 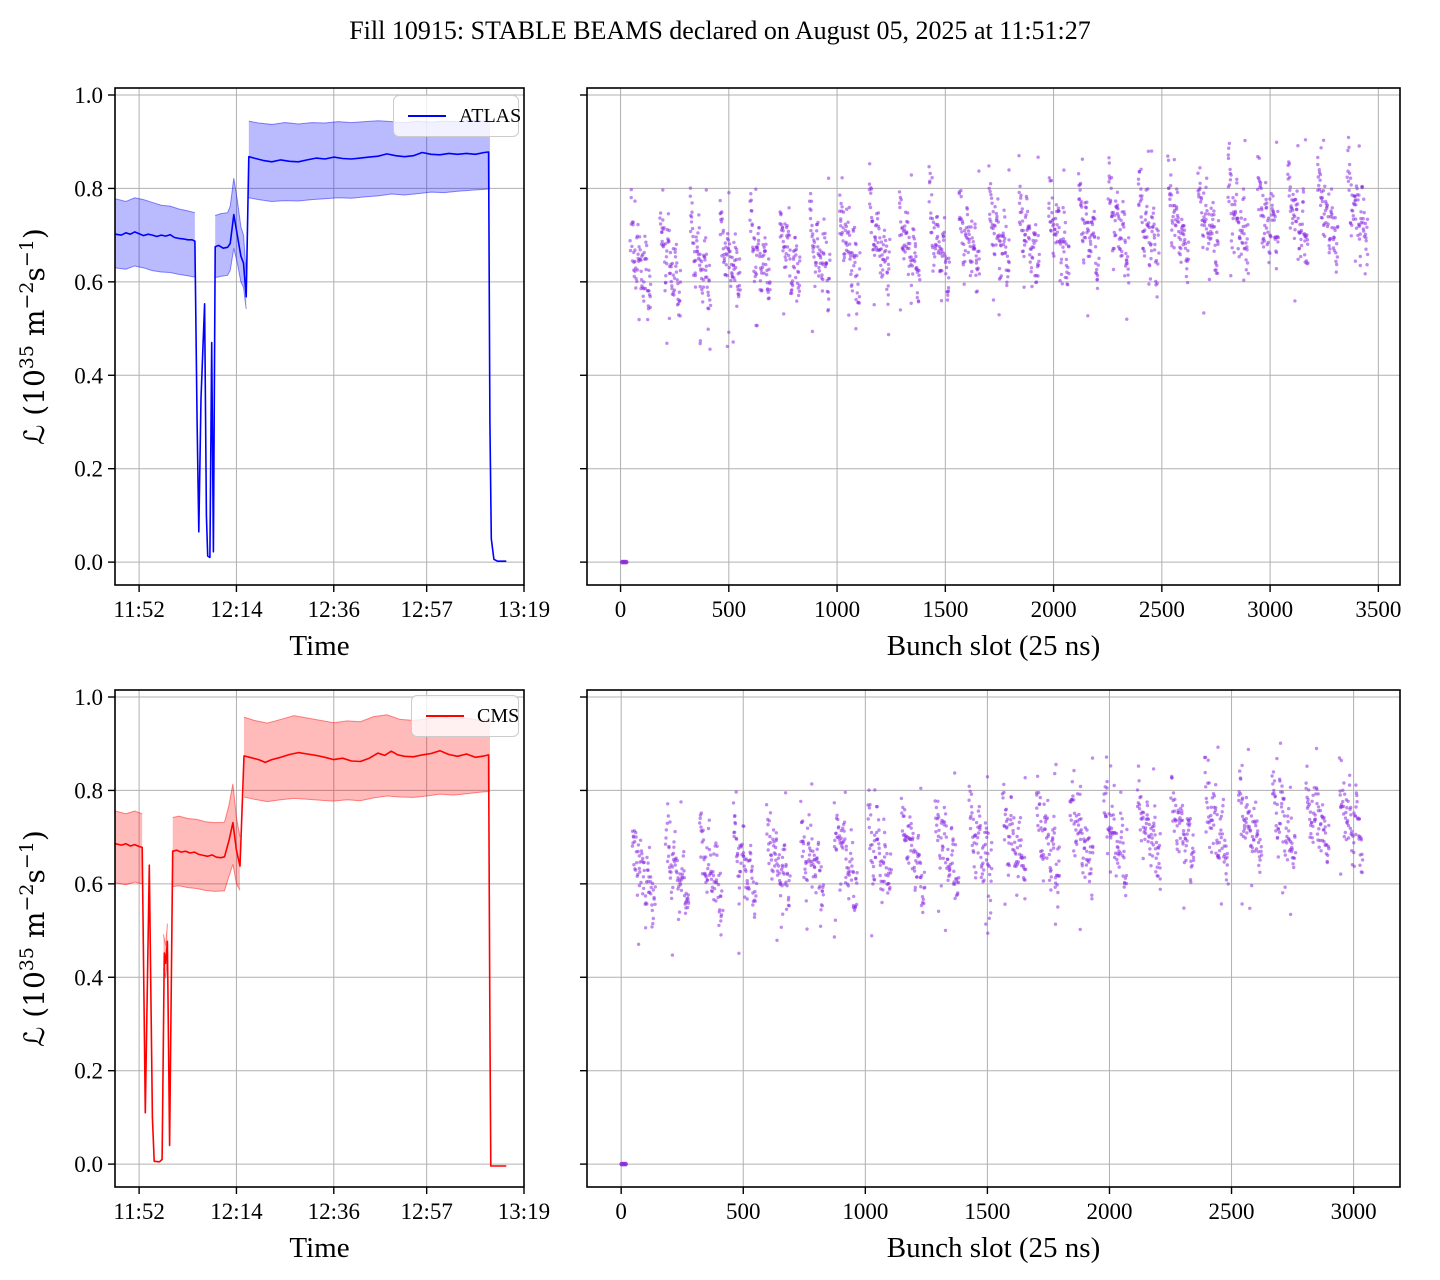 I want to click on cms-bunch-luminosity-tick-labels: 0 500 1000 1500 2000 2500 3000, so click(x=995, y=1211).